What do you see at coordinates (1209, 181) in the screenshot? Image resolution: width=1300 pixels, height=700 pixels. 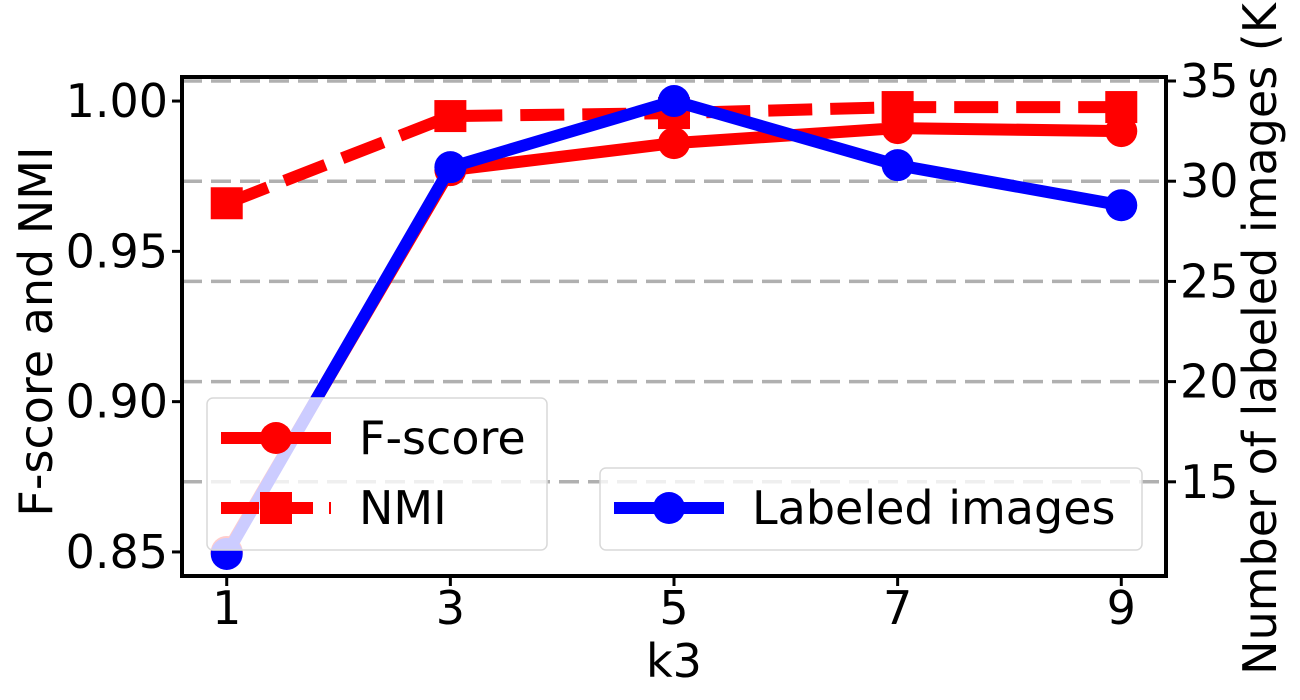 I see `right-y-tick-label: 30` at bounding box center [1209, 181].